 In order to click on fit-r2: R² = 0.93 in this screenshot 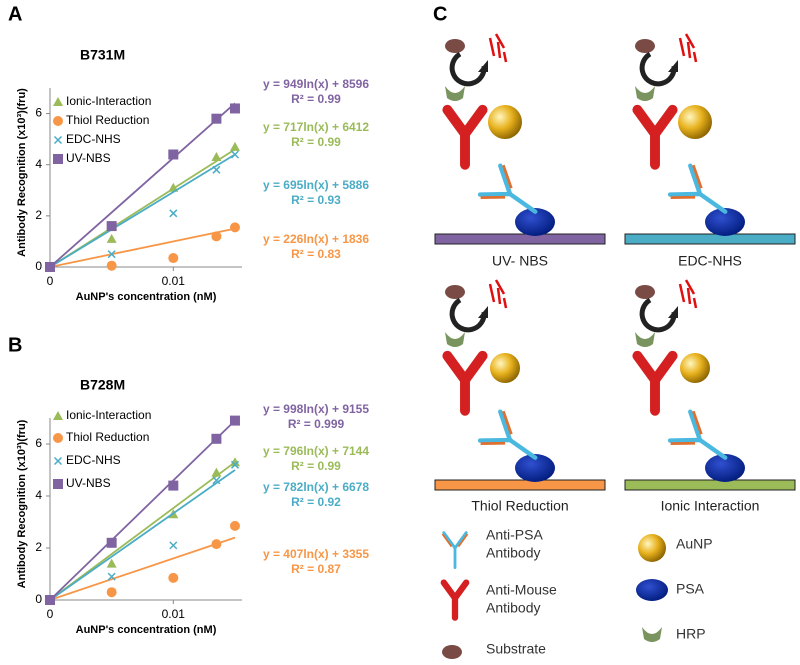, I will do `click(316, 200)`.